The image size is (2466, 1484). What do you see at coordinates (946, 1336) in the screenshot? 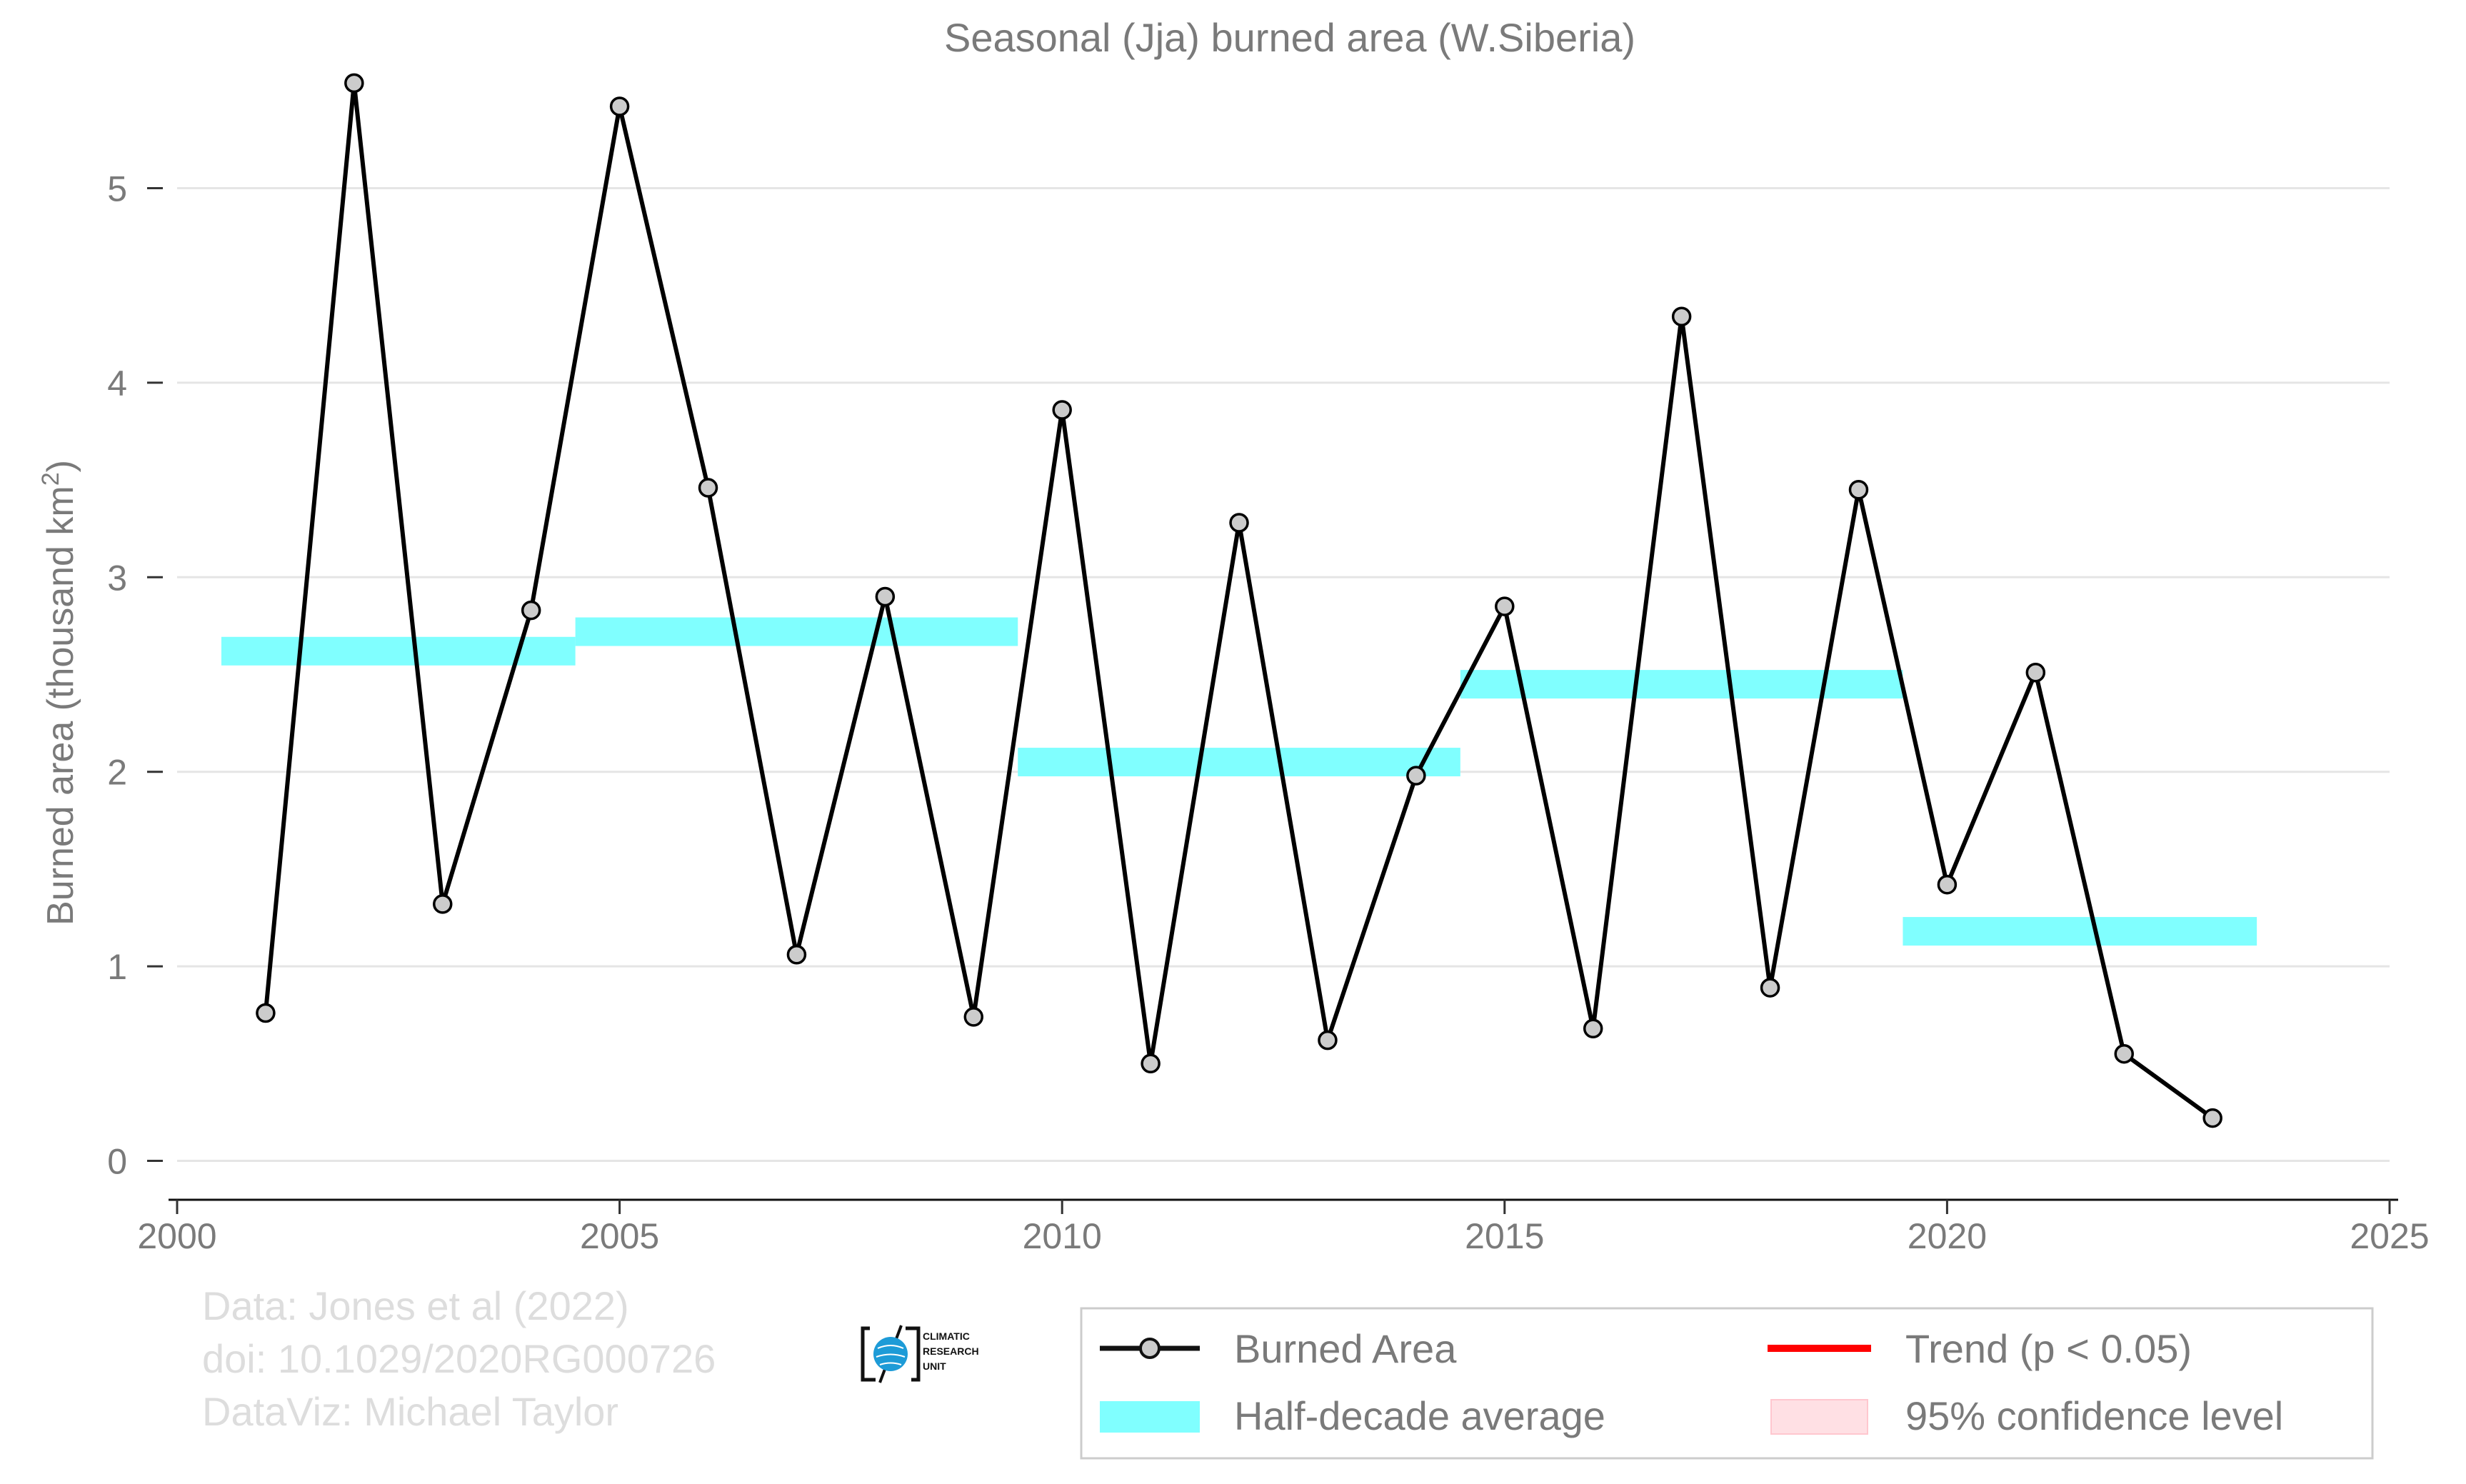
I see `logo-text-climatic: CLIMATIC` at bounding box center [946, 1336].